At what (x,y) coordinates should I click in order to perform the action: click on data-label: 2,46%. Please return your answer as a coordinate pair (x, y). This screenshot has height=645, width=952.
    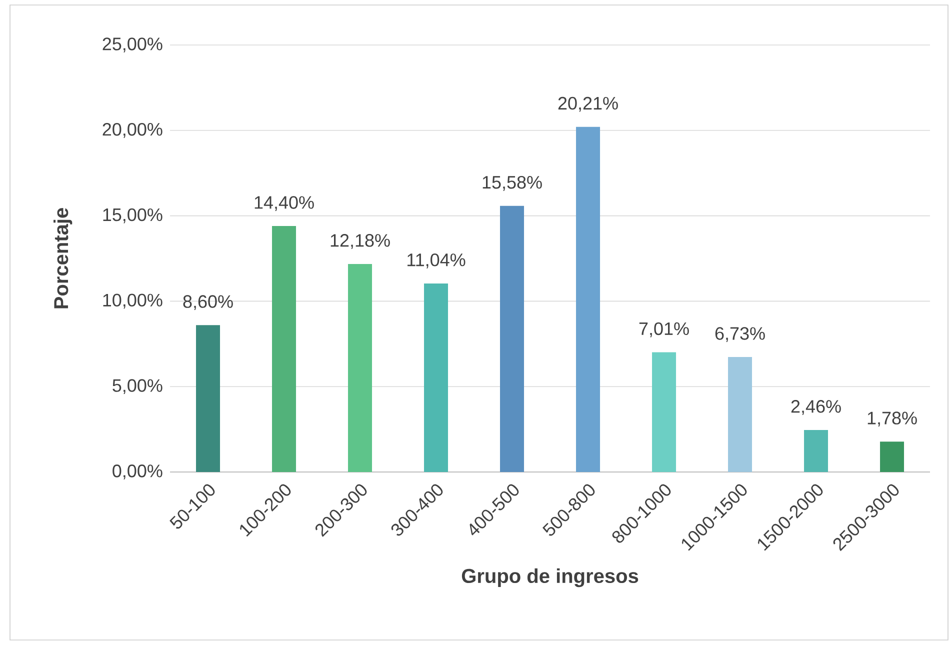
    Looking at the image, I should click on (816, 407).